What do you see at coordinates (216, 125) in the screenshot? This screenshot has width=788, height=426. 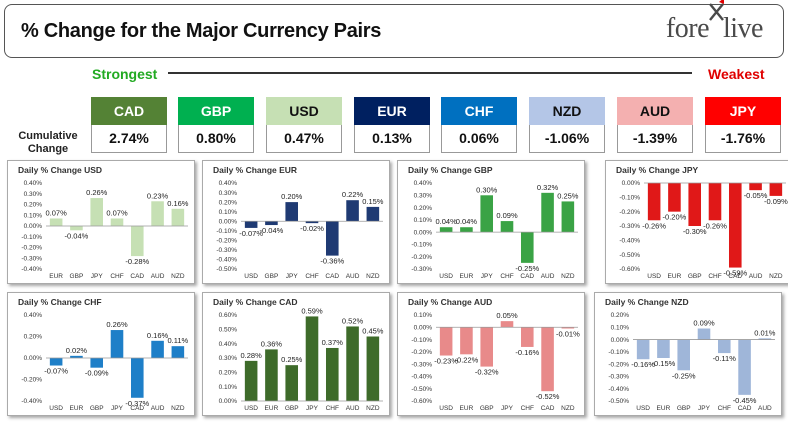 I see `currency-box-gbp: GBP 0.80%` at bounding box center [216, 125].